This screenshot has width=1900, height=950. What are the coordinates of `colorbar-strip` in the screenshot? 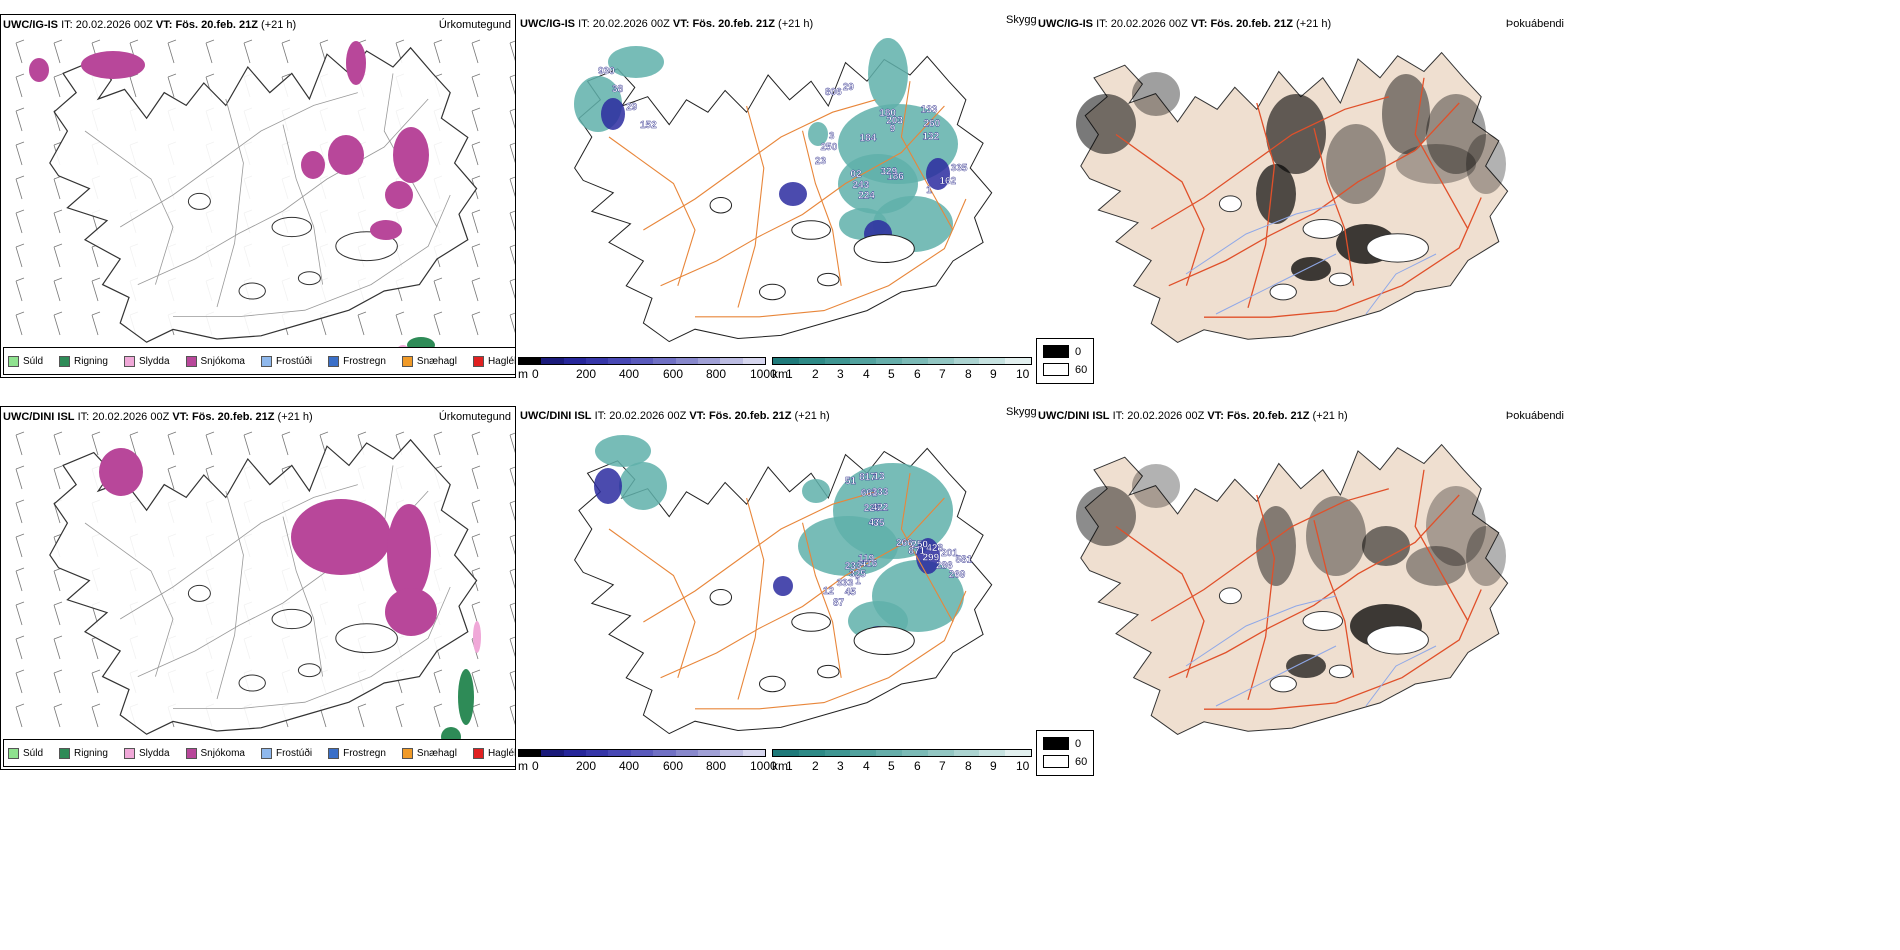 It's located at (902, 361).